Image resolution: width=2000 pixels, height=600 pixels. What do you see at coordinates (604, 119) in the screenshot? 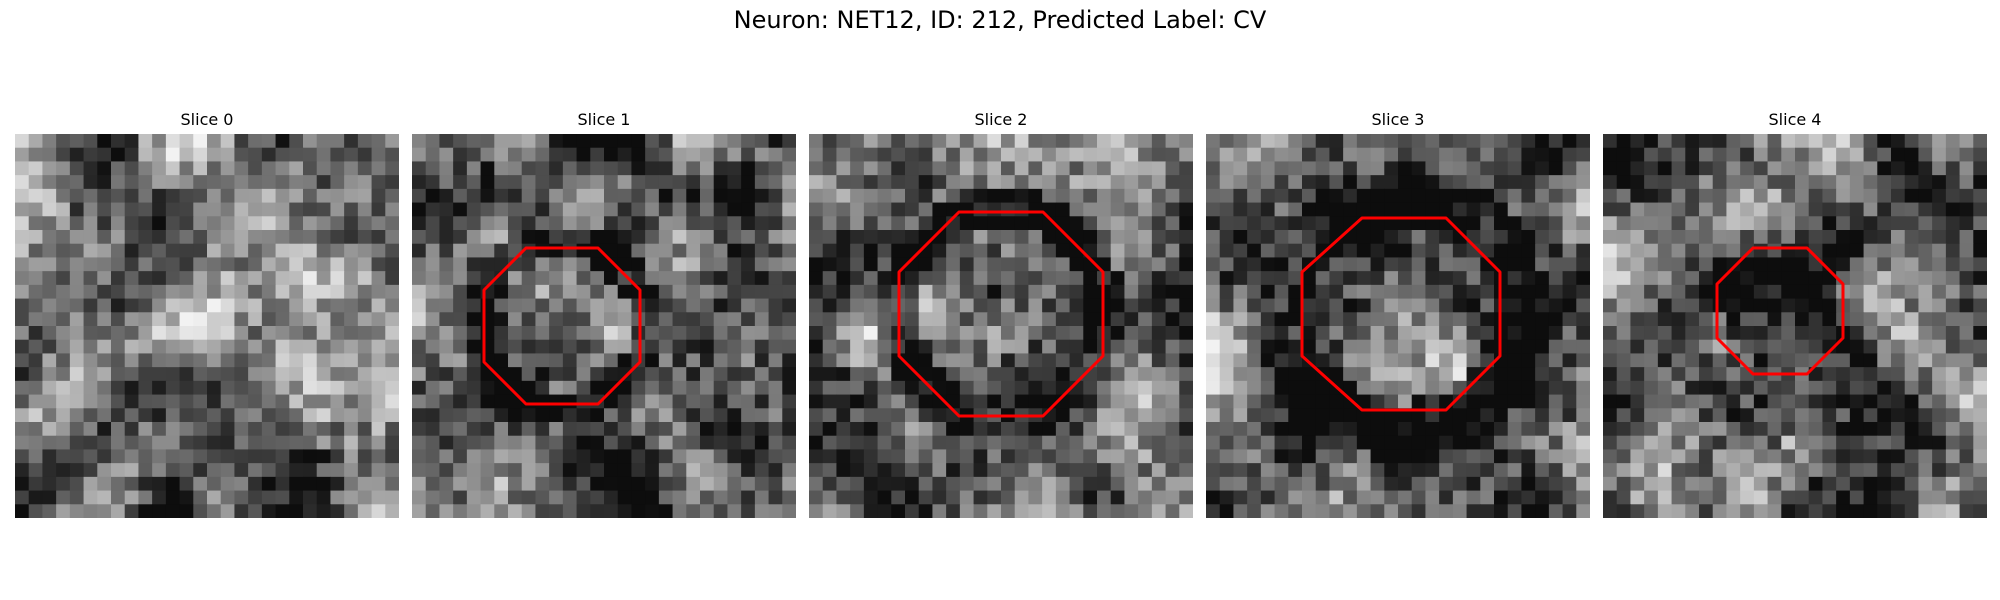
I see `slice-title-1: Slice 1` at bounding box center [604, 119].